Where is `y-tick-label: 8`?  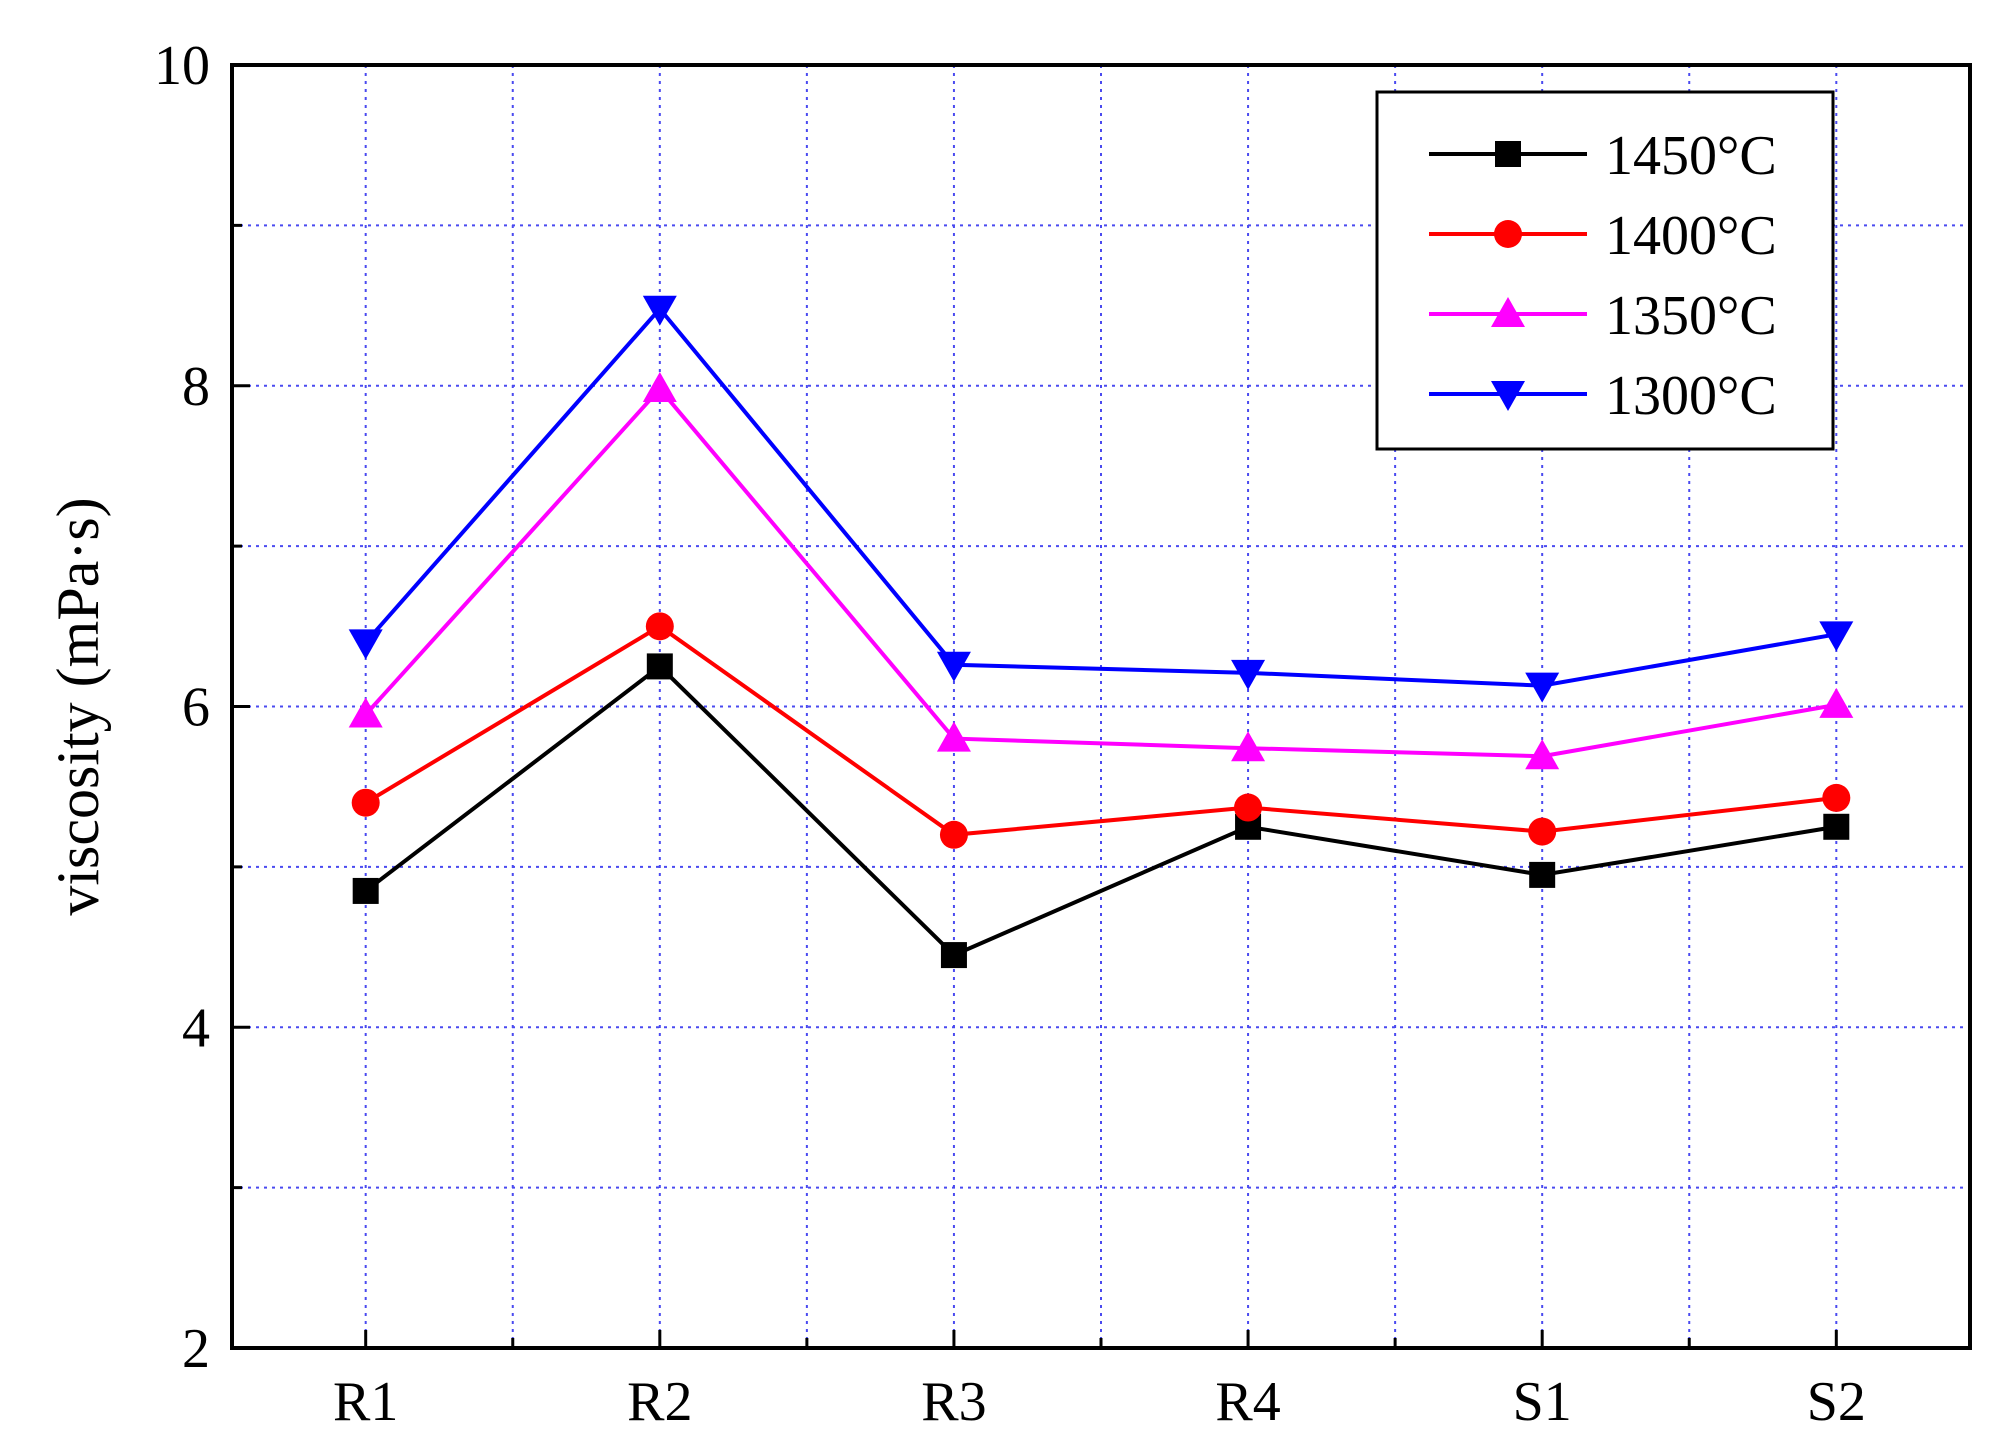
y-tick-label: 8 is located at coordinates (196, 387).